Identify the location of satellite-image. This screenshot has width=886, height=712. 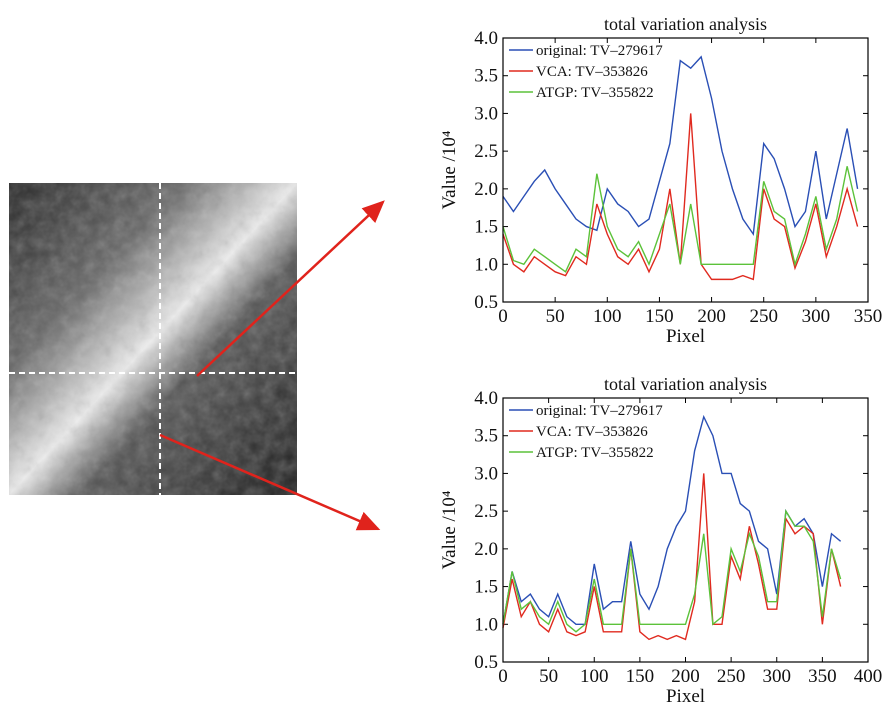
(153, 339).